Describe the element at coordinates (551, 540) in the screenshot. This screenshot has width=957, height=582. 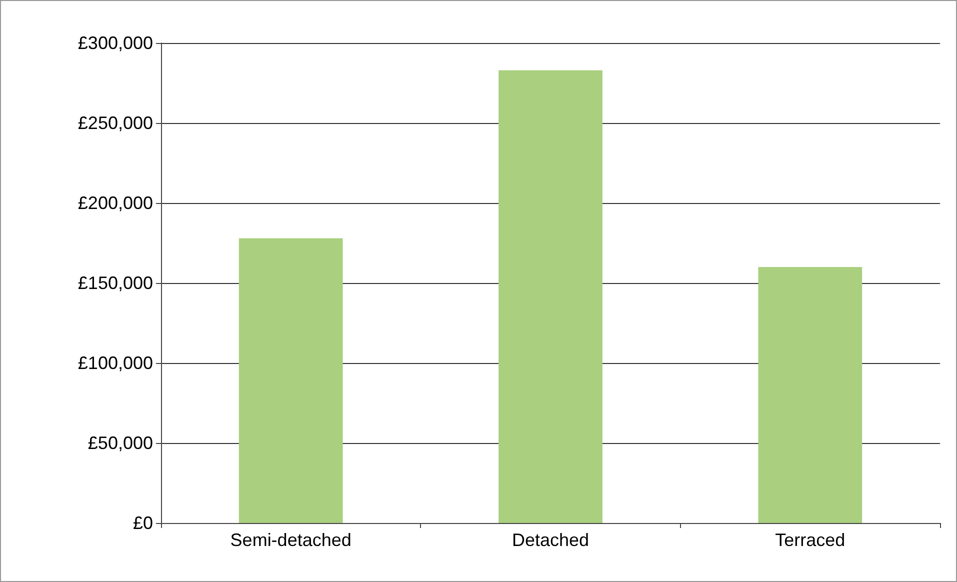
I see `x-tick-label: Detached` at that location.